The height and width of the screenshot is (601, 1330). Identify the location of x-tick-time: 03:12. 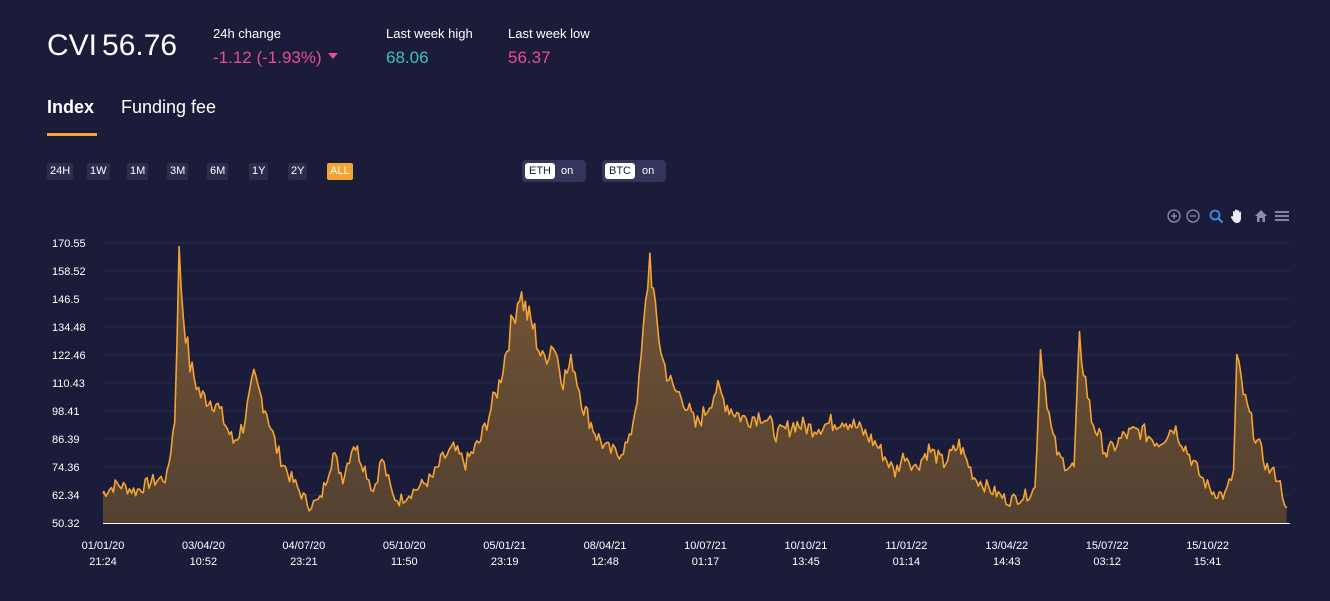
(1107, 562).